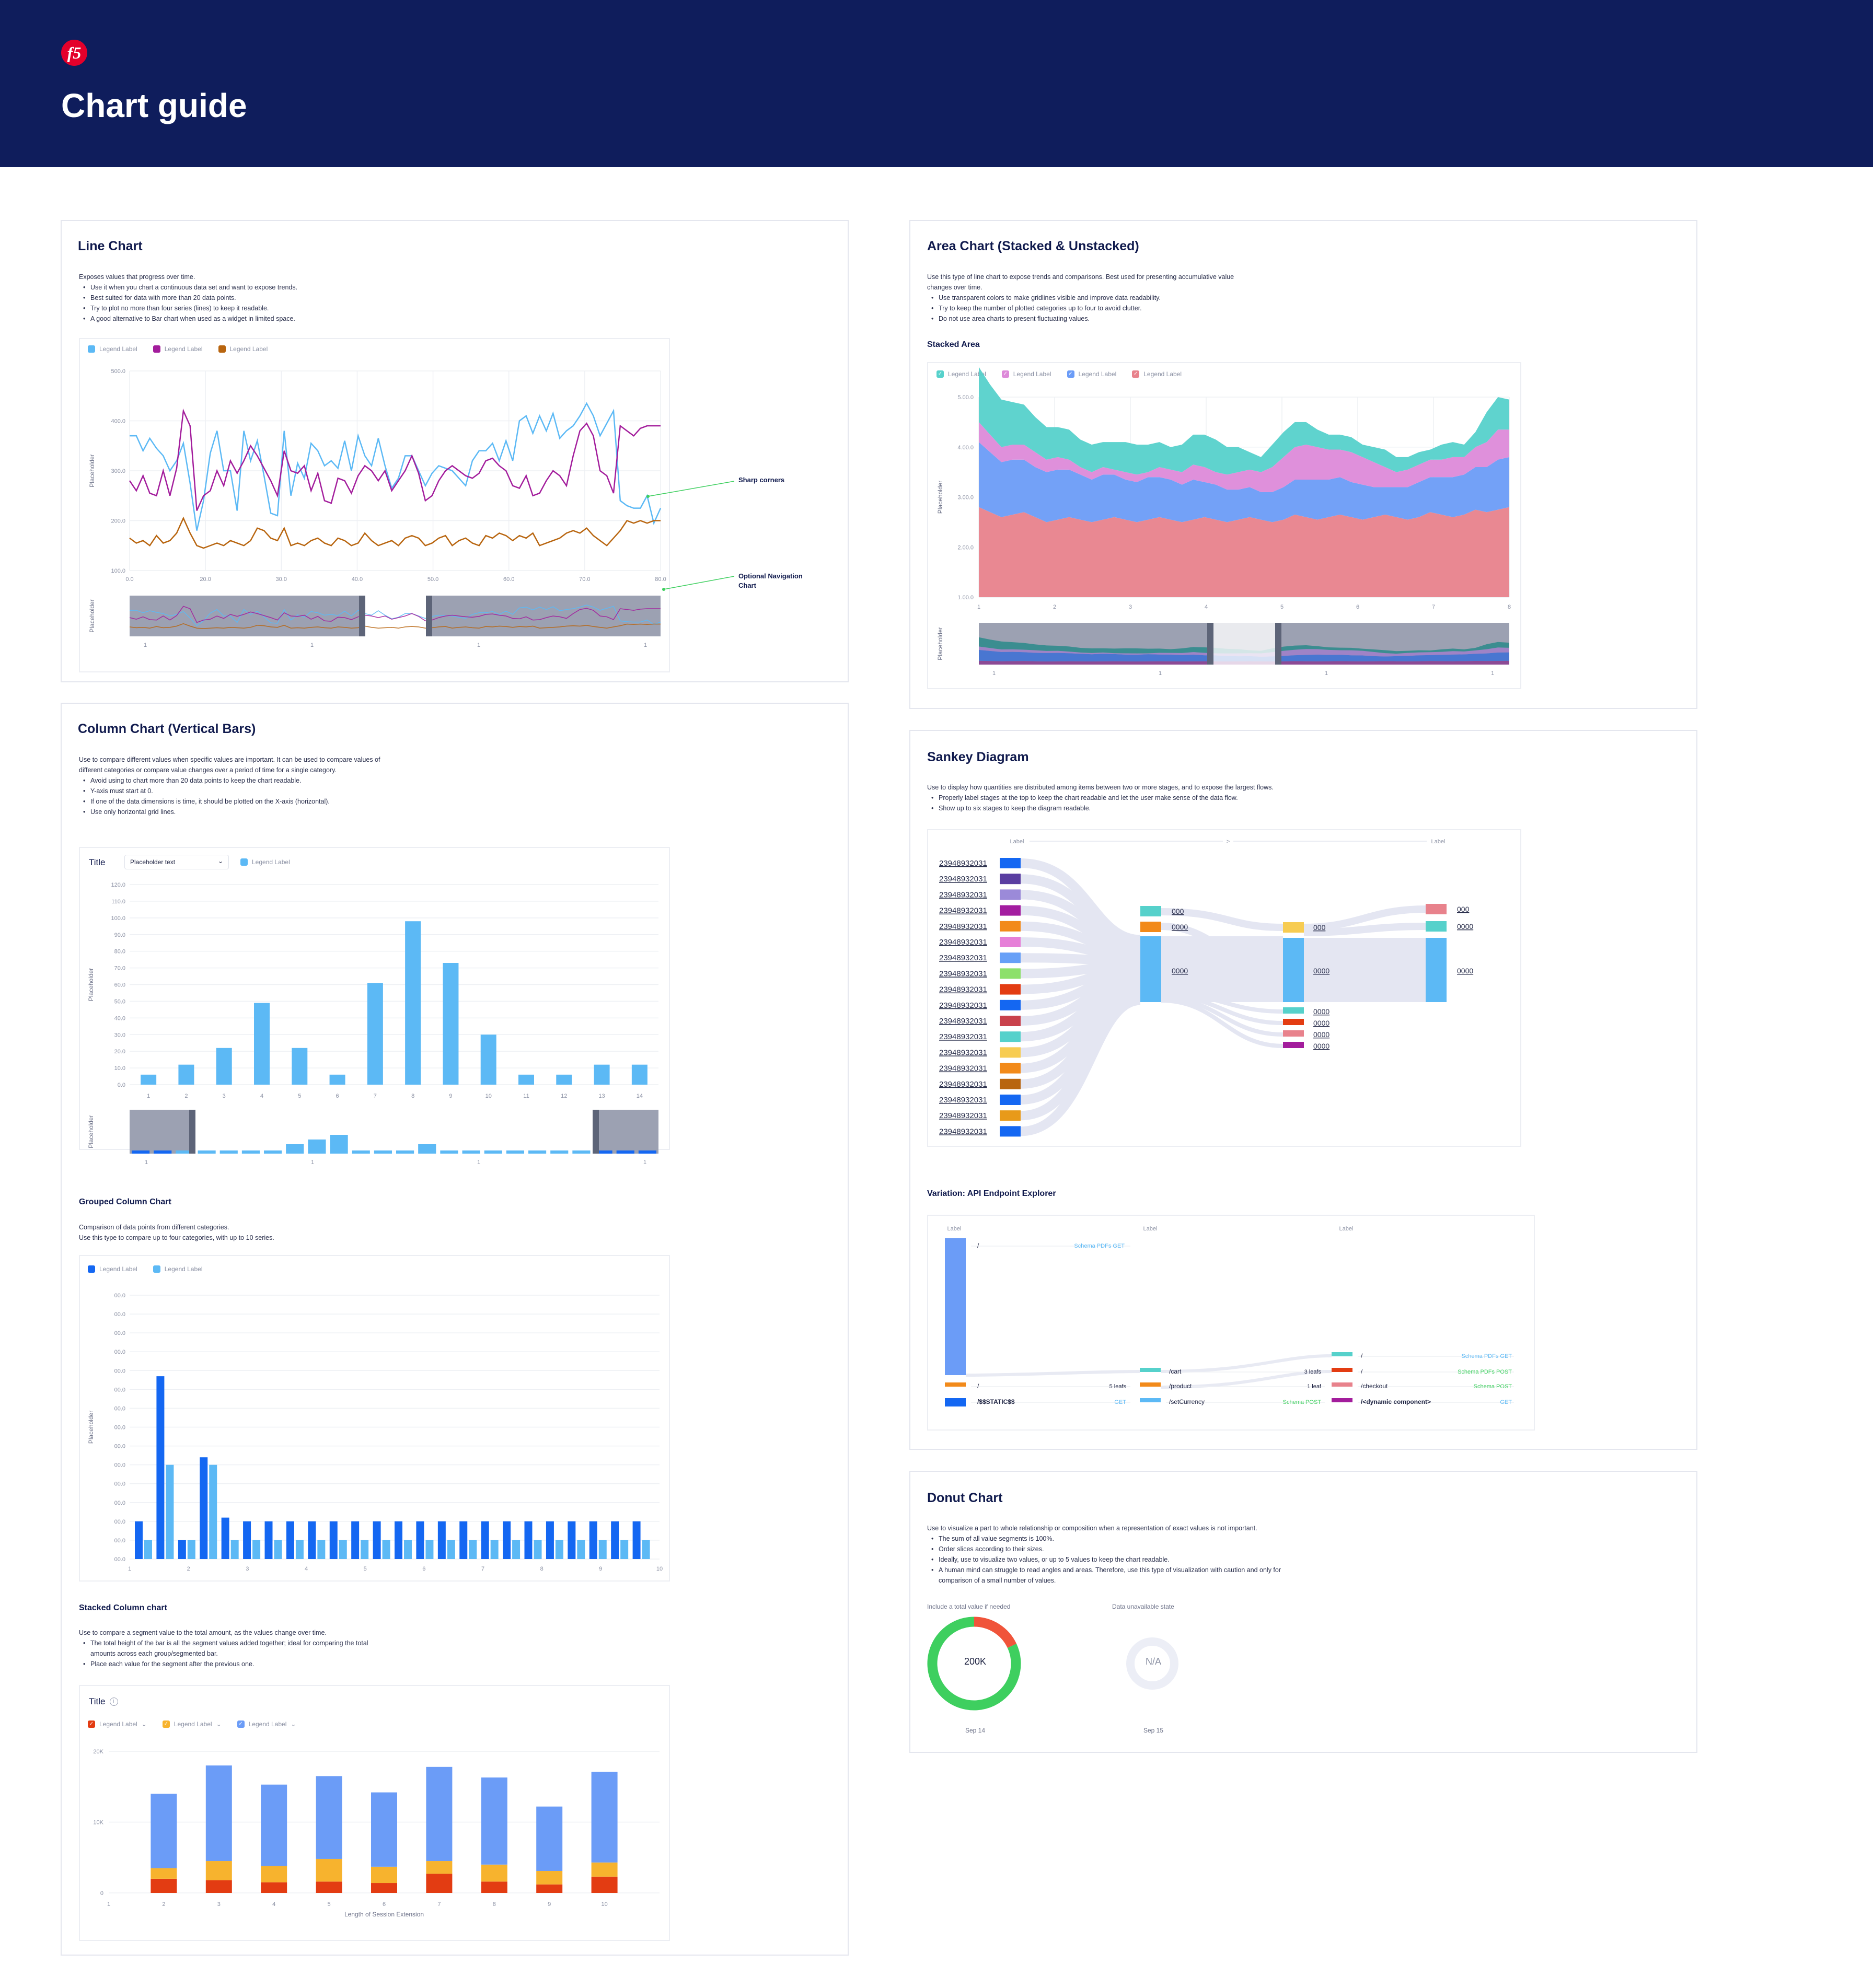  I want to click on stacked-column-title: Stacked Column chart, so click(123, 1607).